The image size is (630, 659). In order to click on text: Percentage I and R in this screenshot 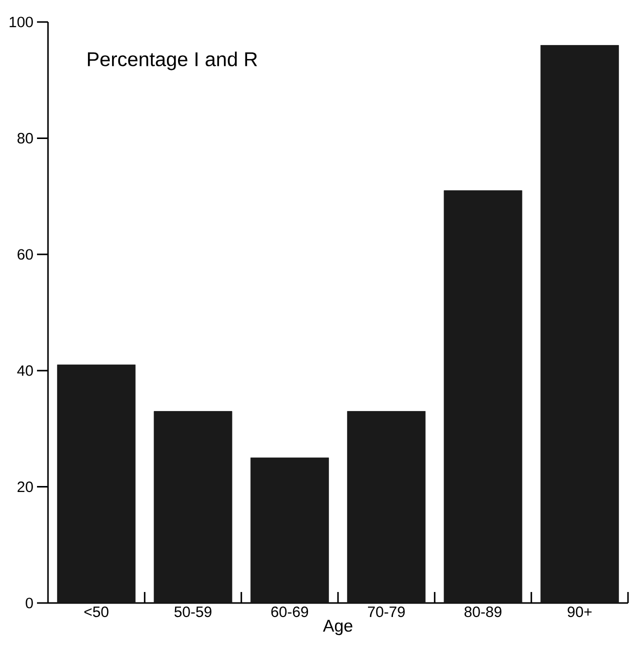, I will do `click(173, 61)`.